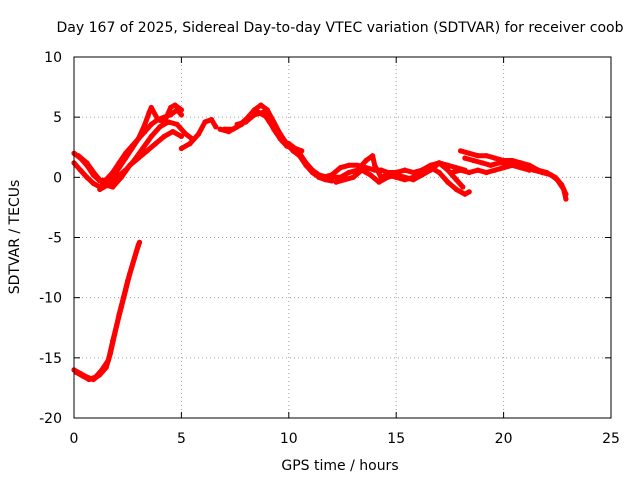  What do you see at coordinates (74, 439) in the screenshot?
I see `x-tick-label: 0` at bounding box center [74, 439].